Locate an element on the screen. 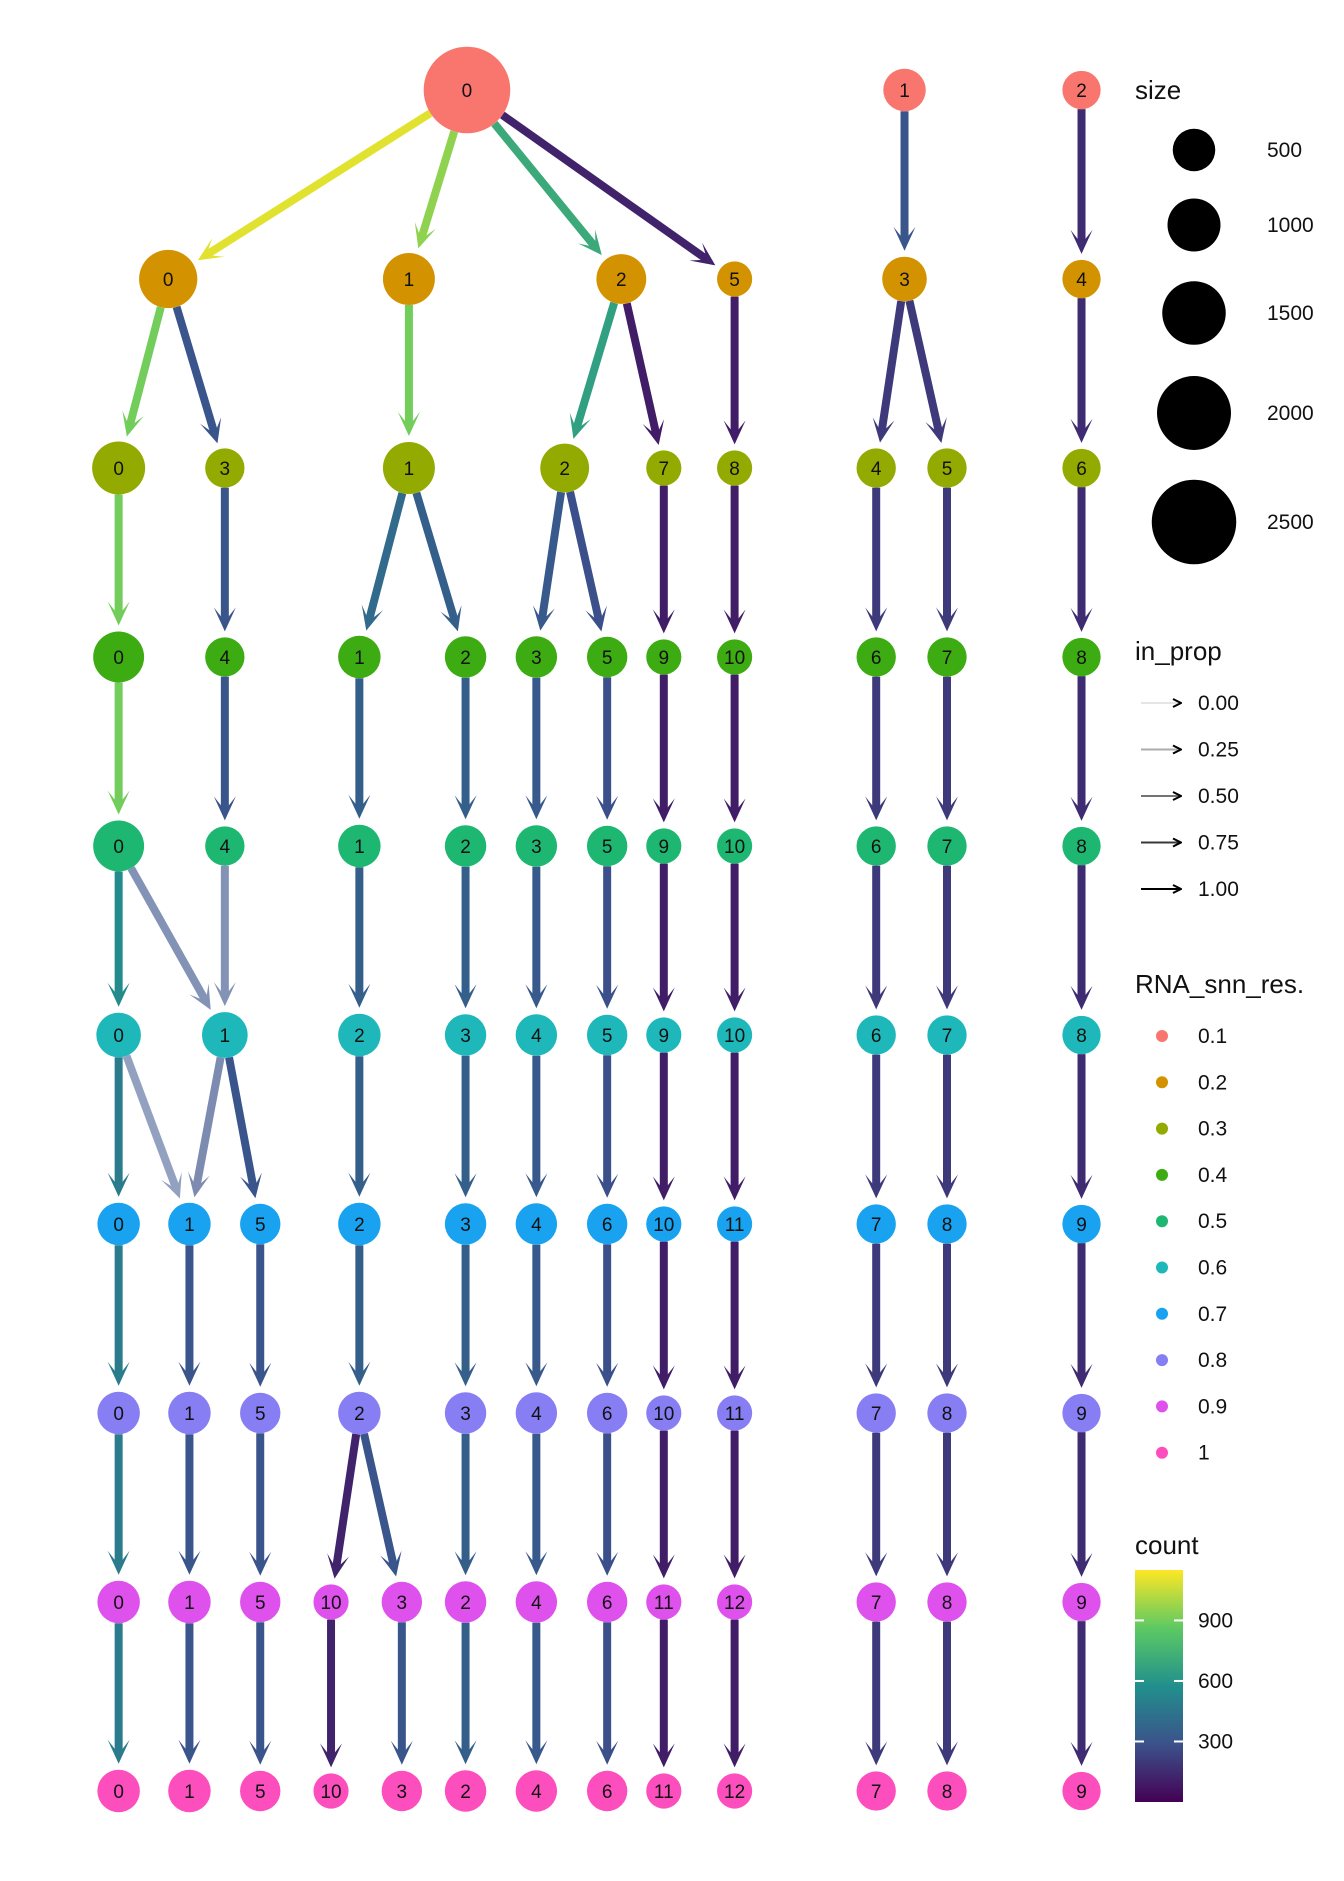  tree-node: 2 is located at coordinates (465, 1602).